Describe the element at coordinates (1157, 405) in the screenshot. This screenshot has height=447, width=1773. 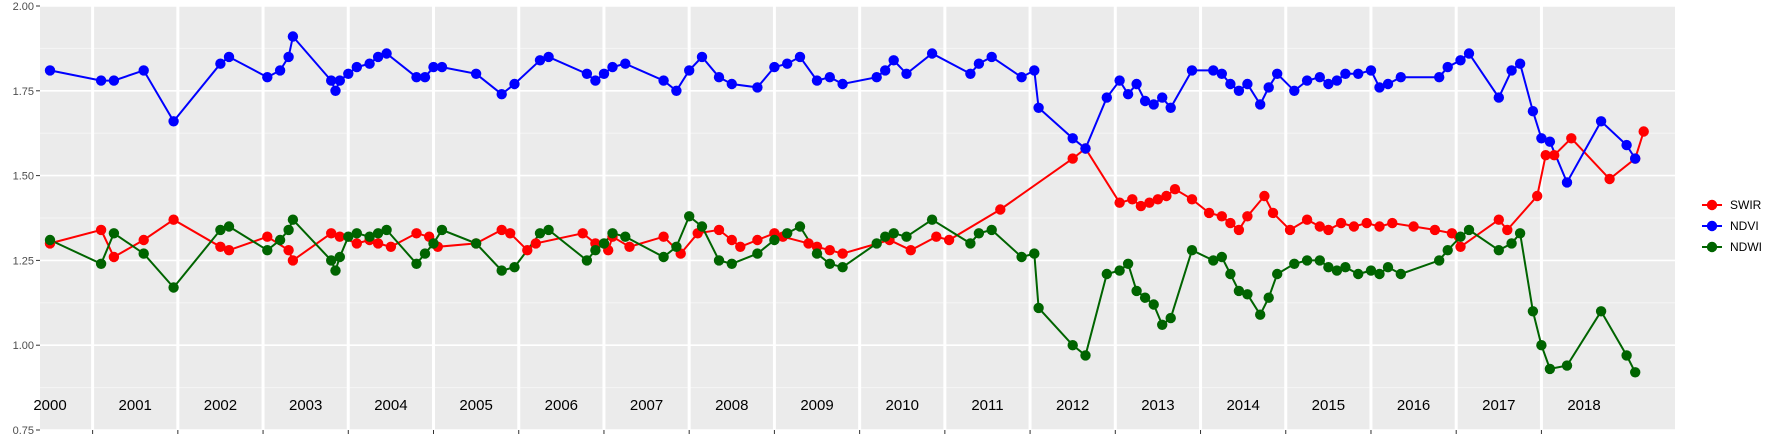
I see `year-label: 2013` at that location.